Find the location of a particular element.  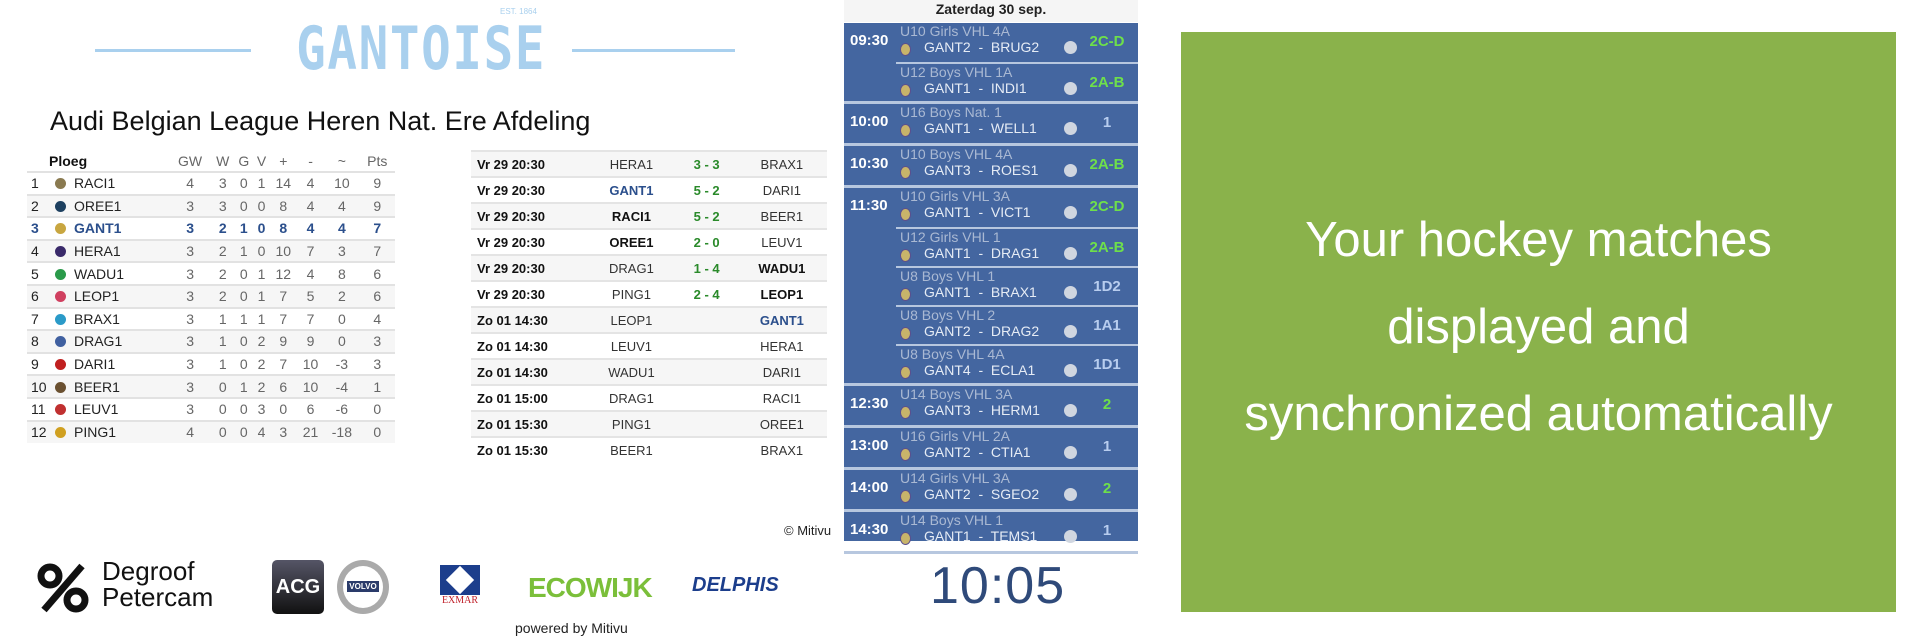

result-row: Zo 01 15:30 BEER1 BRAX1 is located at coordinates (649, 449).